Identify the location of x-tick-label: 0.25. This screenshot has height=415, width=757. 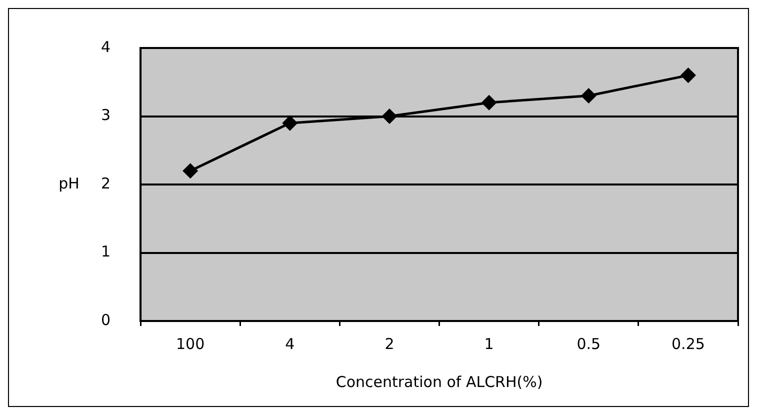
(688, 343).